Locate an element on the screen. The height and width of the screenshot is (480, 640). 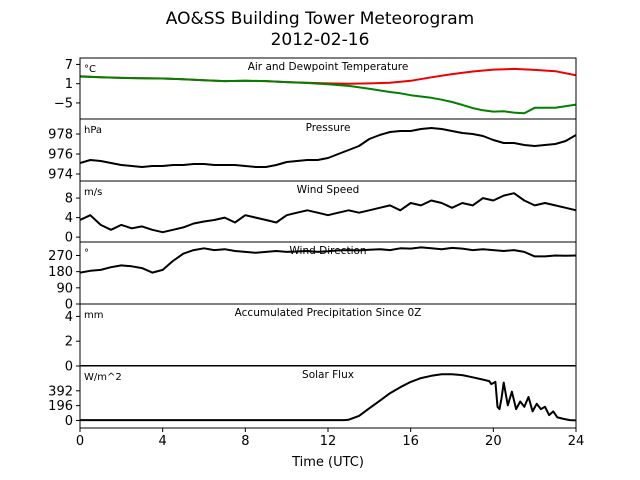
y-tick-label: 90 is located at coordinates (64, 288).